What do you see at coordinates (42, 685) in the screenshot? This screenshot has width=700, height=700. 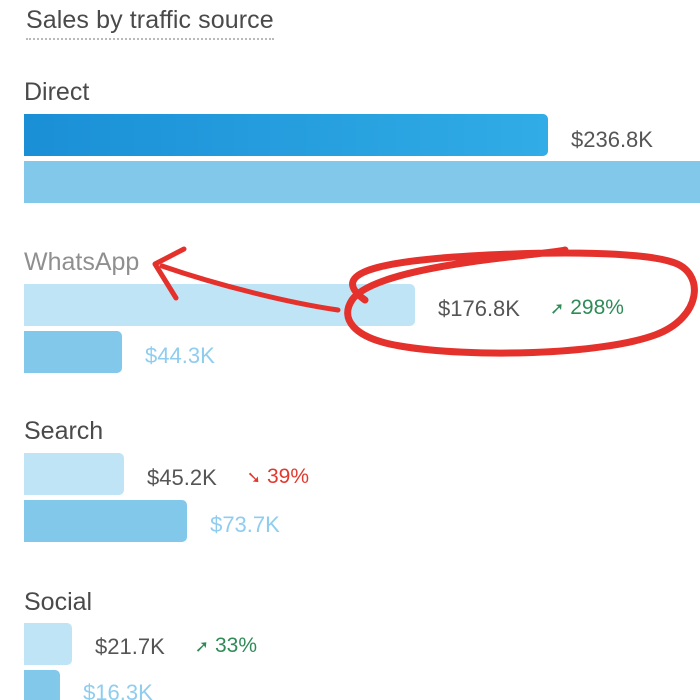 I see `bar-previous-social` at bounding box center [42, 685].